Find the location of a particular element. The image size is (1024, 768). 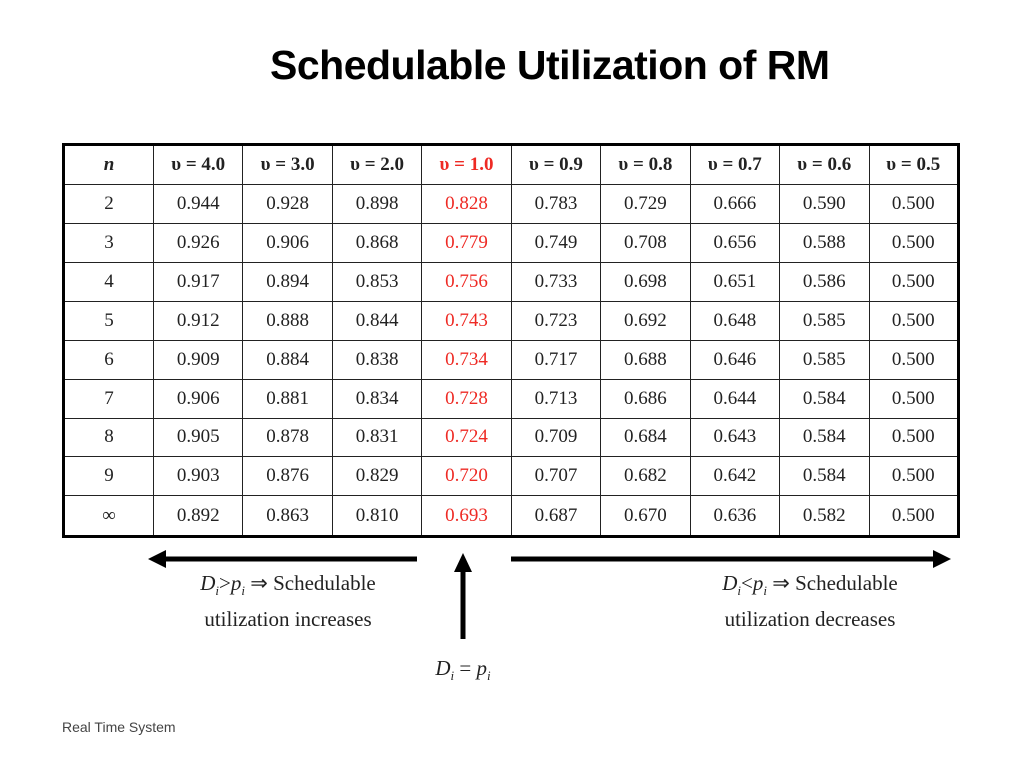

table-cell: 0.828 is located at coordinates (466, 204).